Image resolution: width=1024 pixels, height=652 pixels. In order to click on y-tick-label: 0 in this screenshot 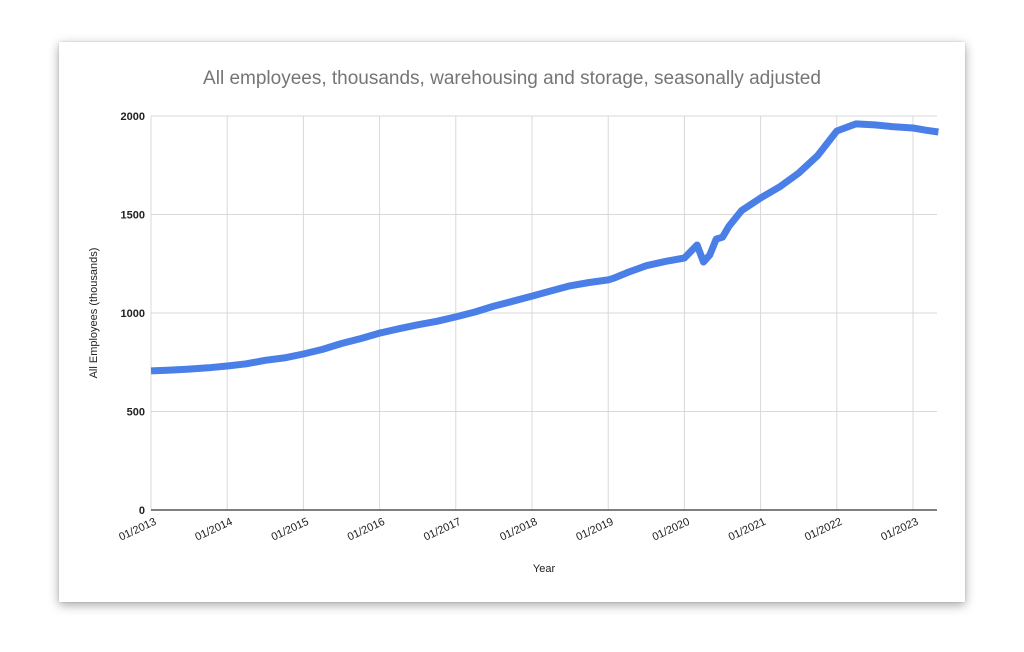, I will do `click(142, 511)`.